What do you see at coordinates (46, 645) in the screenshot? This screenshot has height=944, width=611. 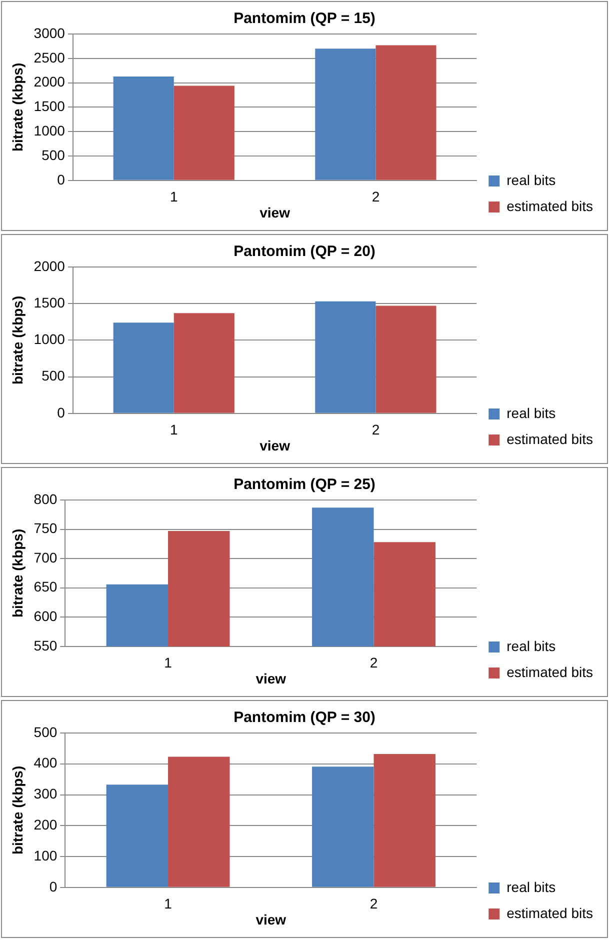 I see `y-tick-label: 550` at bounding box center [46, 645].